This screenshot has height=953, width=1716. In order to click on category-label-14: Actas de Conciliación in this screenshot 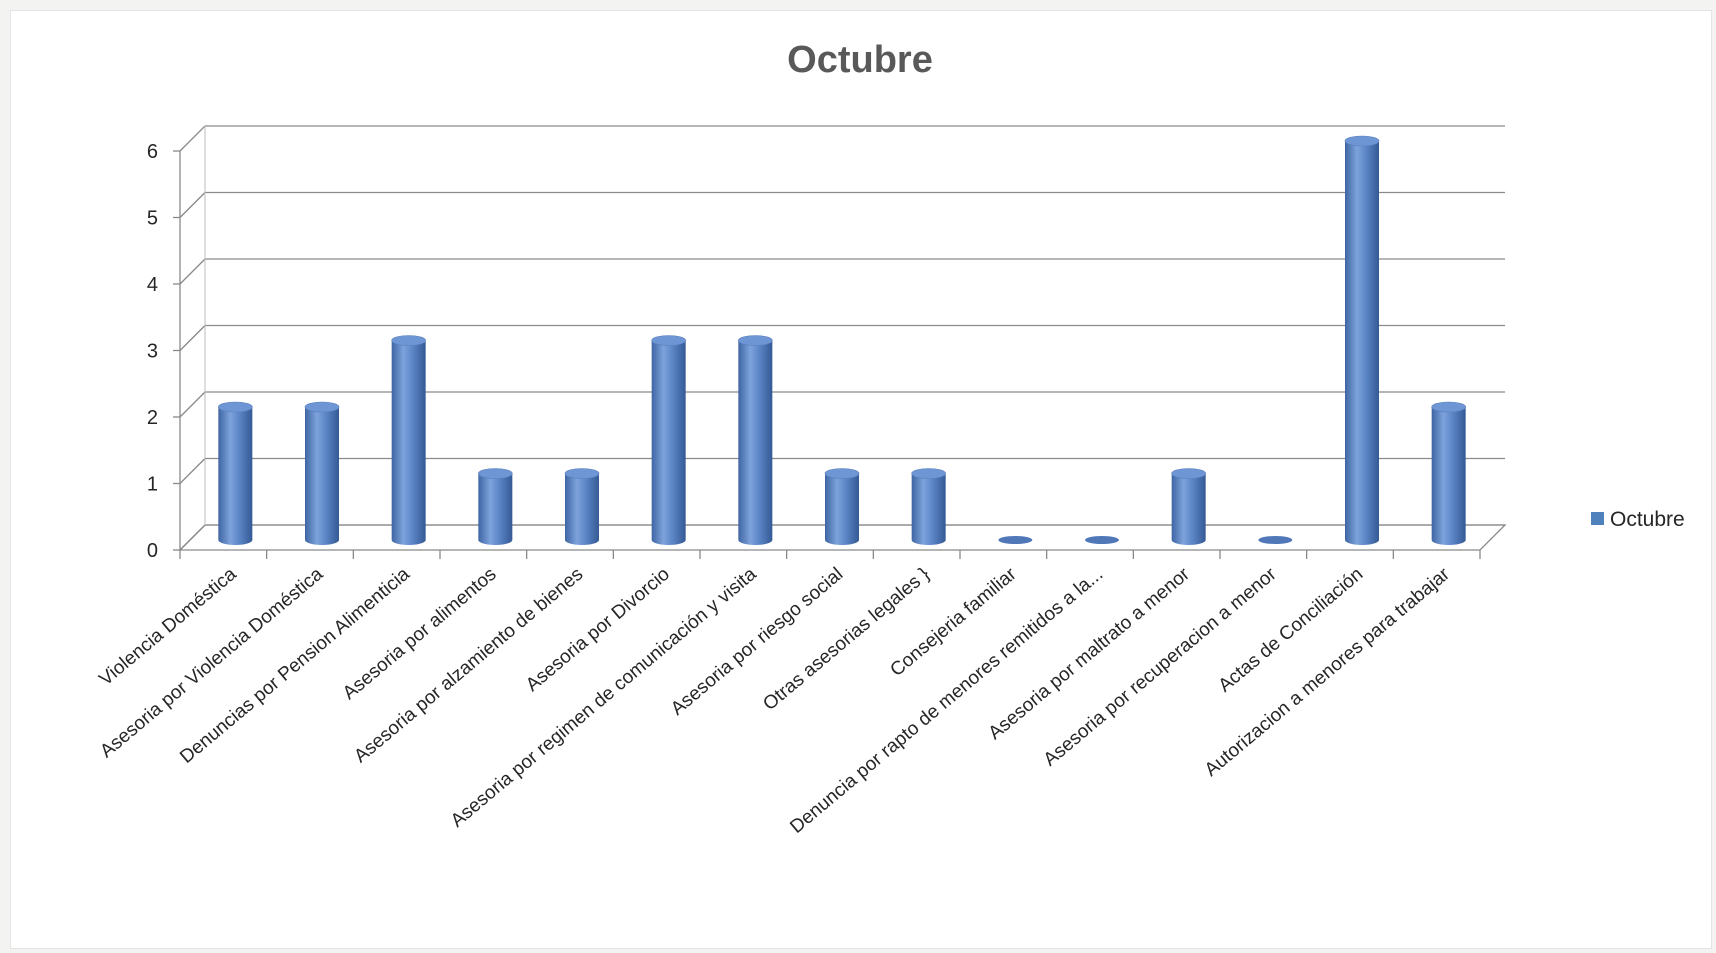, I will do `click(1291, 630)`.